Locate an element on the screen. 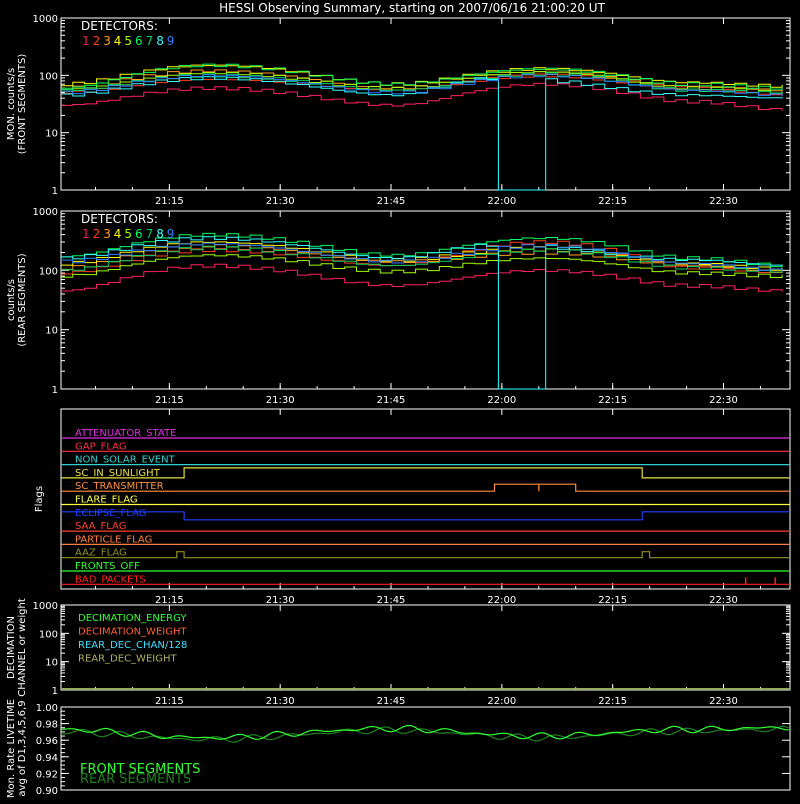 The height and width of the screenshot is (804, 800). rear-ylabel-line2: (REAR SEGMENTS) is located at coordinates (22, 299).